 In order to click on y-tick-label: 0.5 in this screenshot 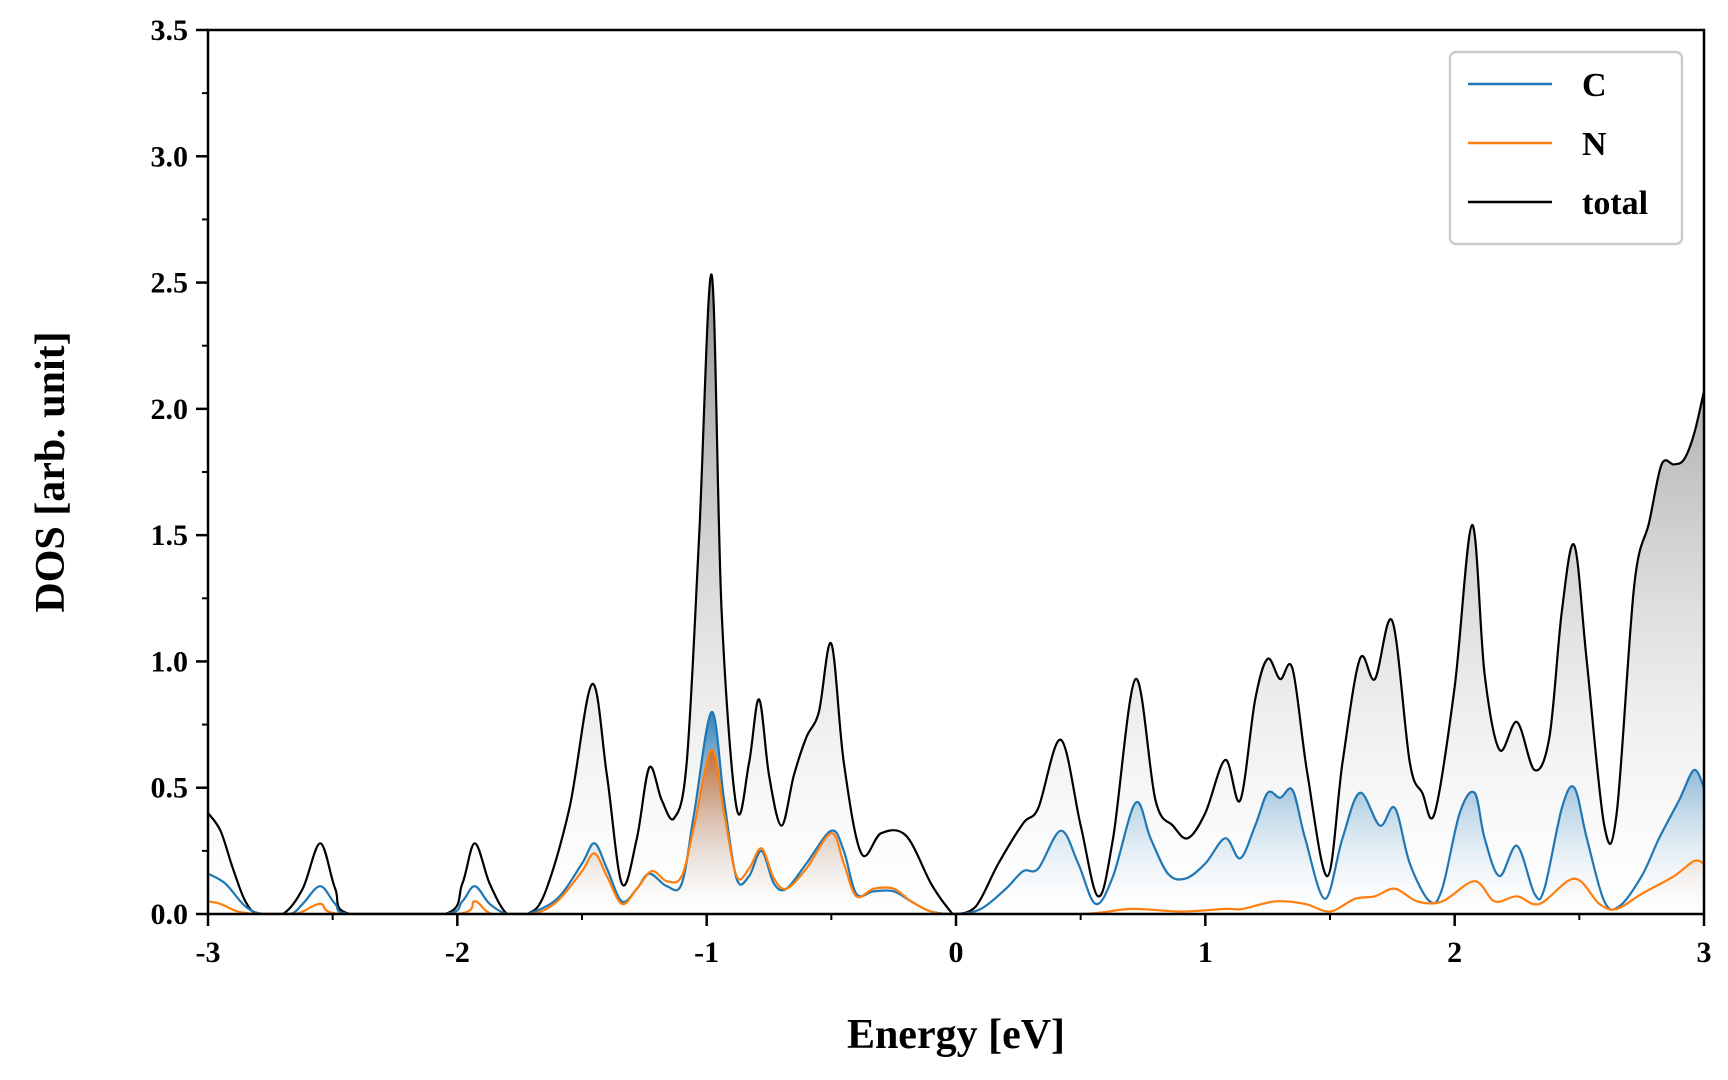, I will do `click(170, 788)`.